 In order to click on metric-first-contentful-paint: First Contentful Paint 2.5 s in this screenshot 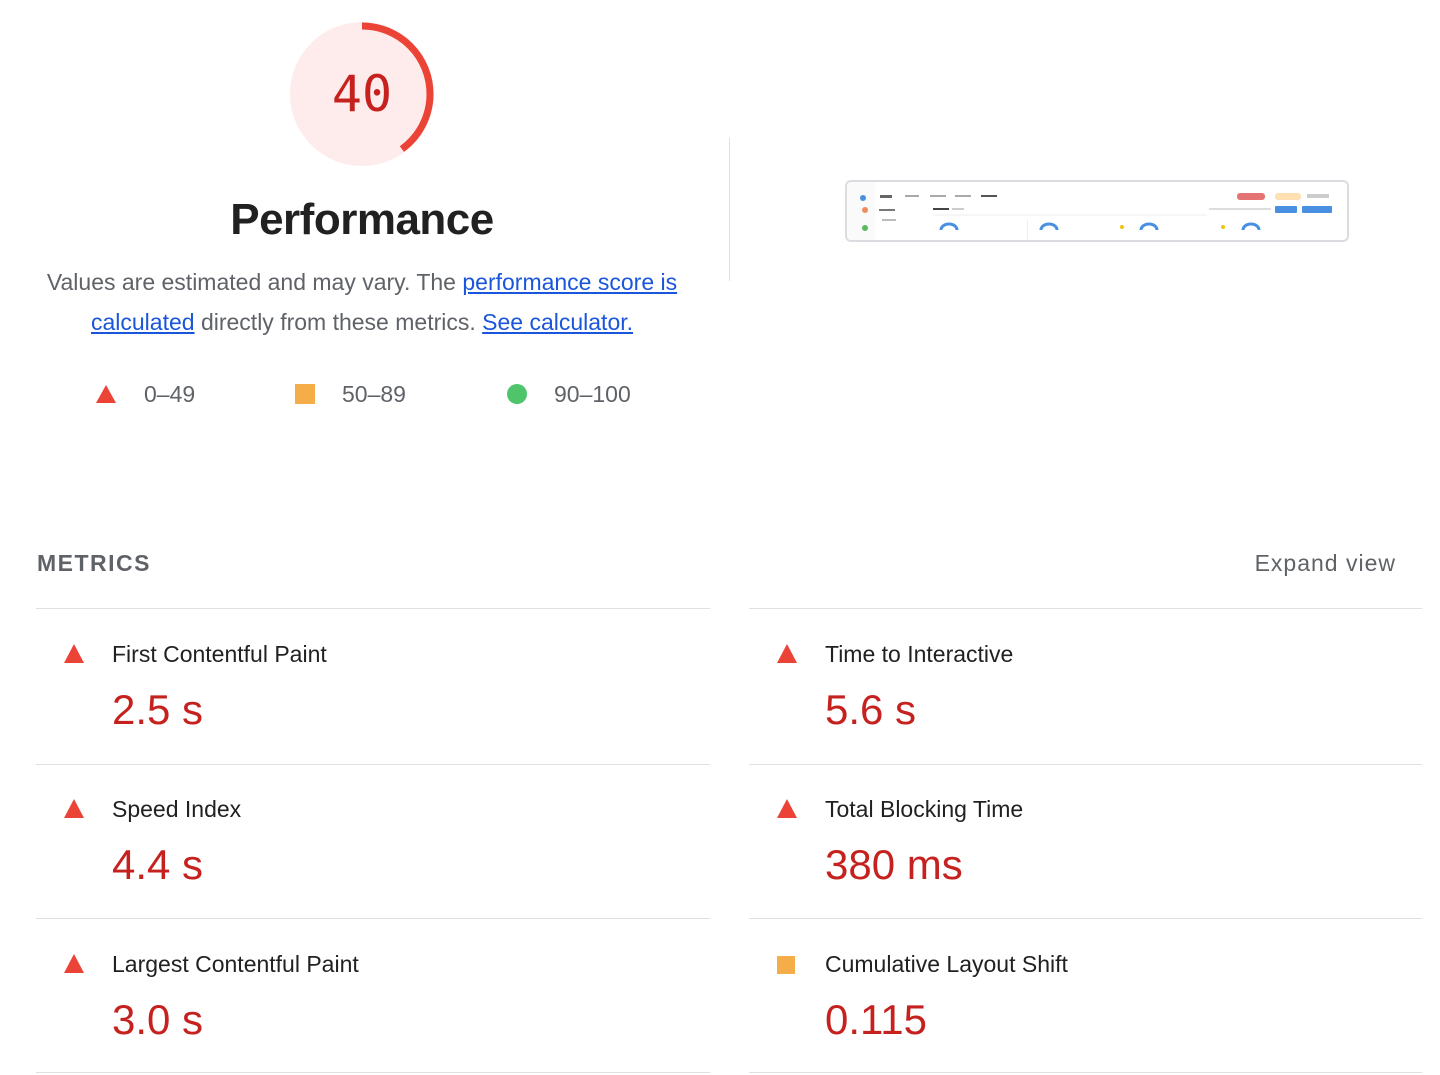, I will do `click(371, 683)`.